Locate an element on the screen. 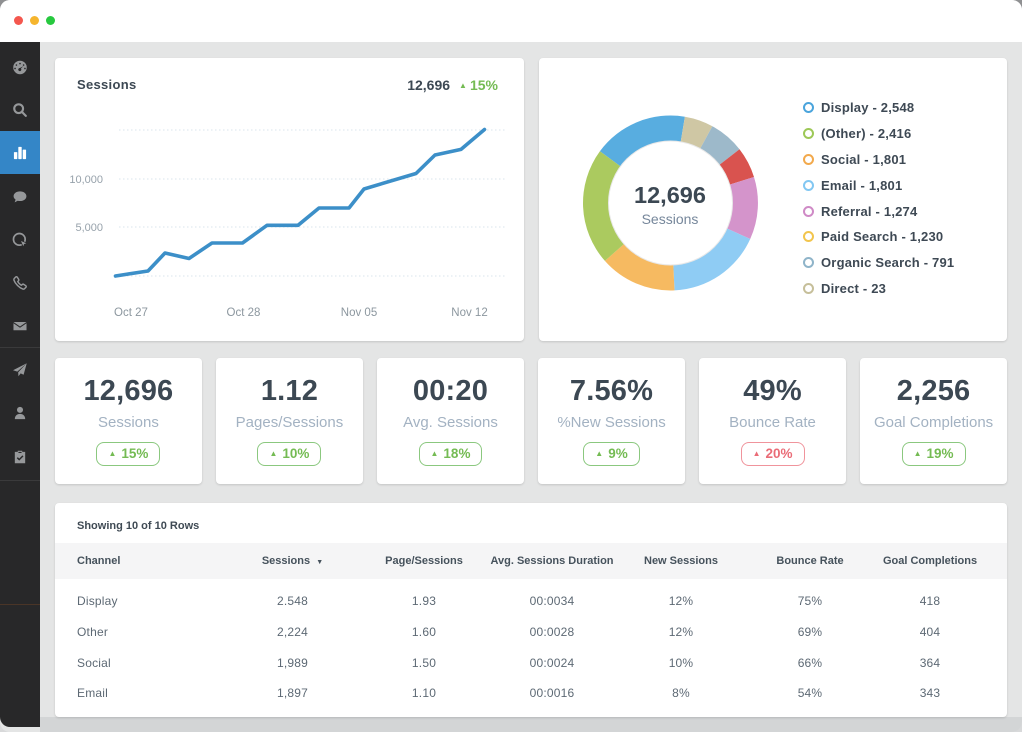  svg-text: 10,000 is located at coordinates (86, 180).